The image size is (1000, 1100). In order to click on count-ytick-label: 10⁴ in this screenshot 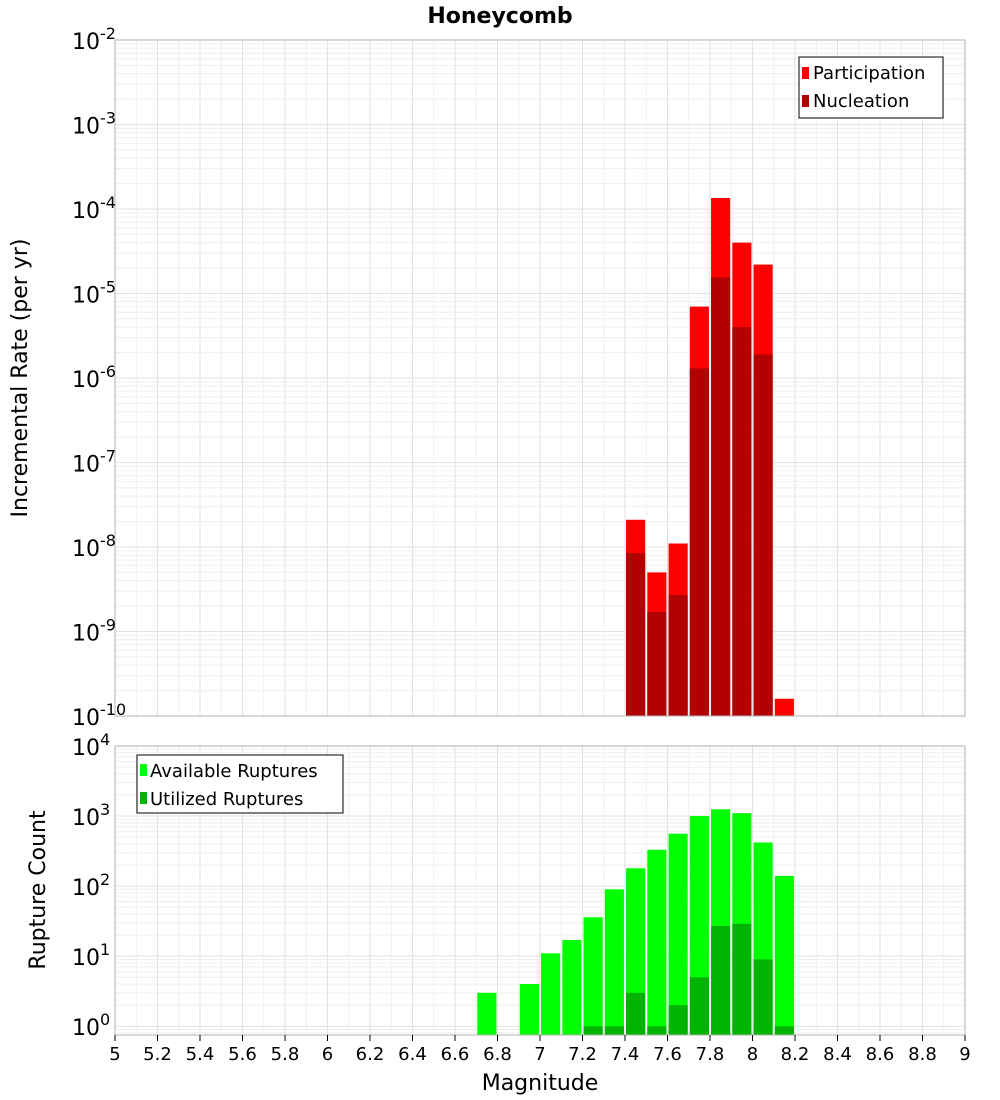, I will do `click(91, 745)`.